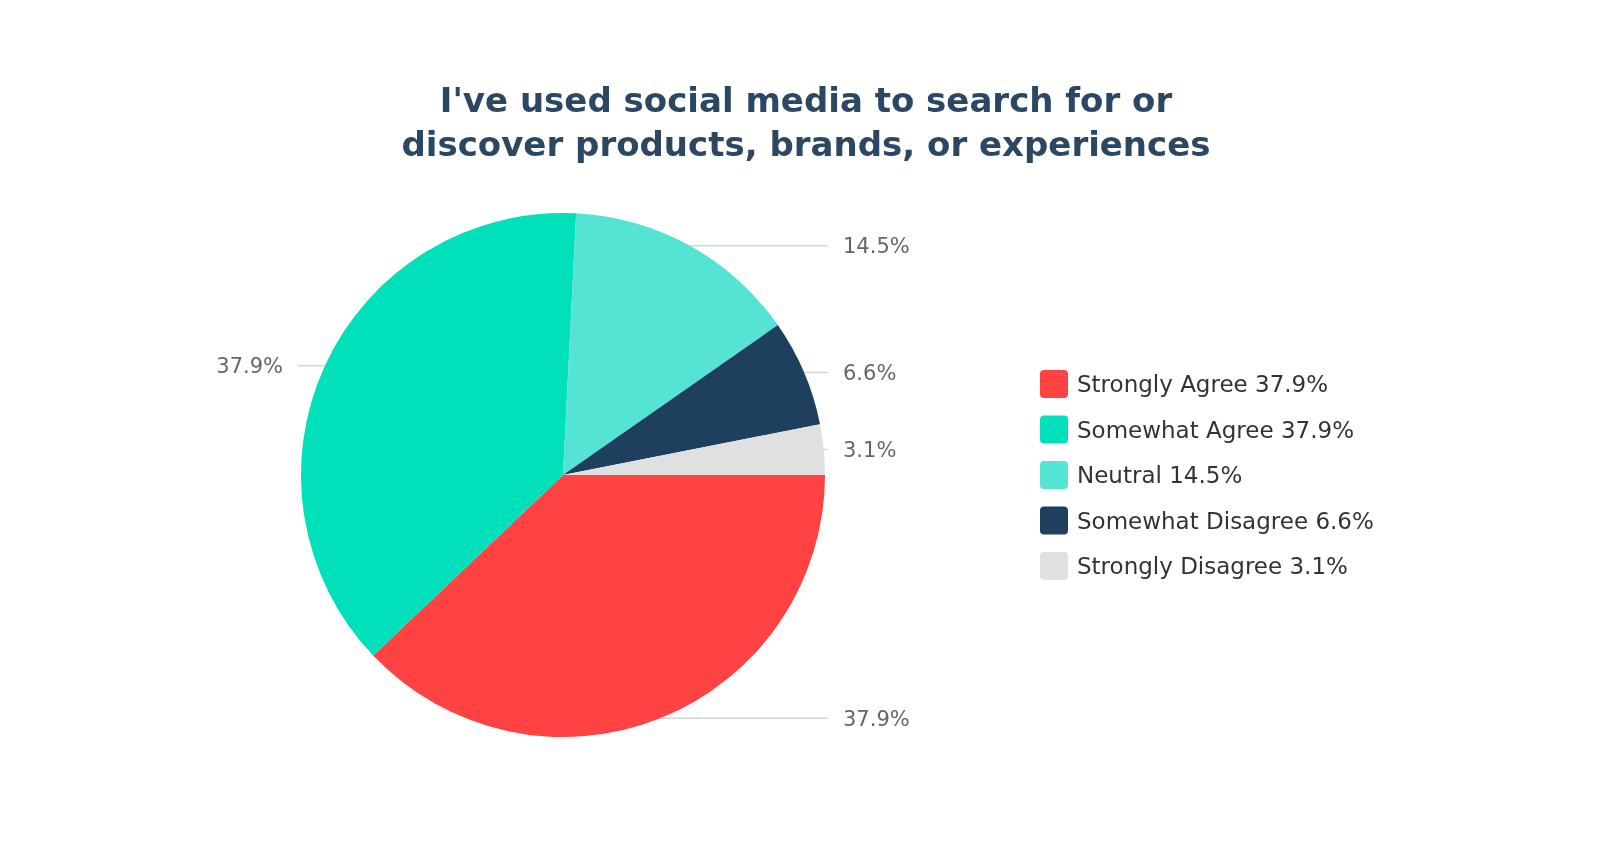 The image size is (1600, 850). What do you see at coordinates (870, 449) in the screenshot?
I see `data-label: 3.1%` at bounding box center [870, 449].